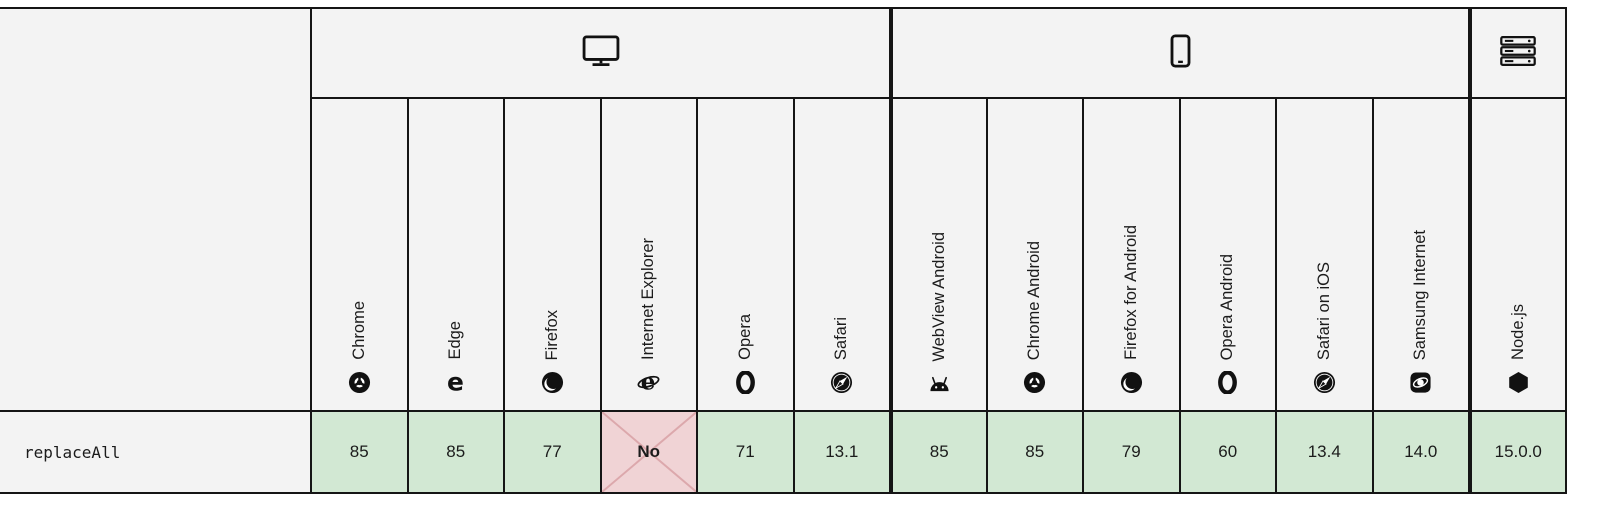 The width and height of the screenshot is (1606, 518). Describe the element at coordinates (1516, 451) in the screenshot. I see `support-cell-nodejs: 15.0.0` at that location.